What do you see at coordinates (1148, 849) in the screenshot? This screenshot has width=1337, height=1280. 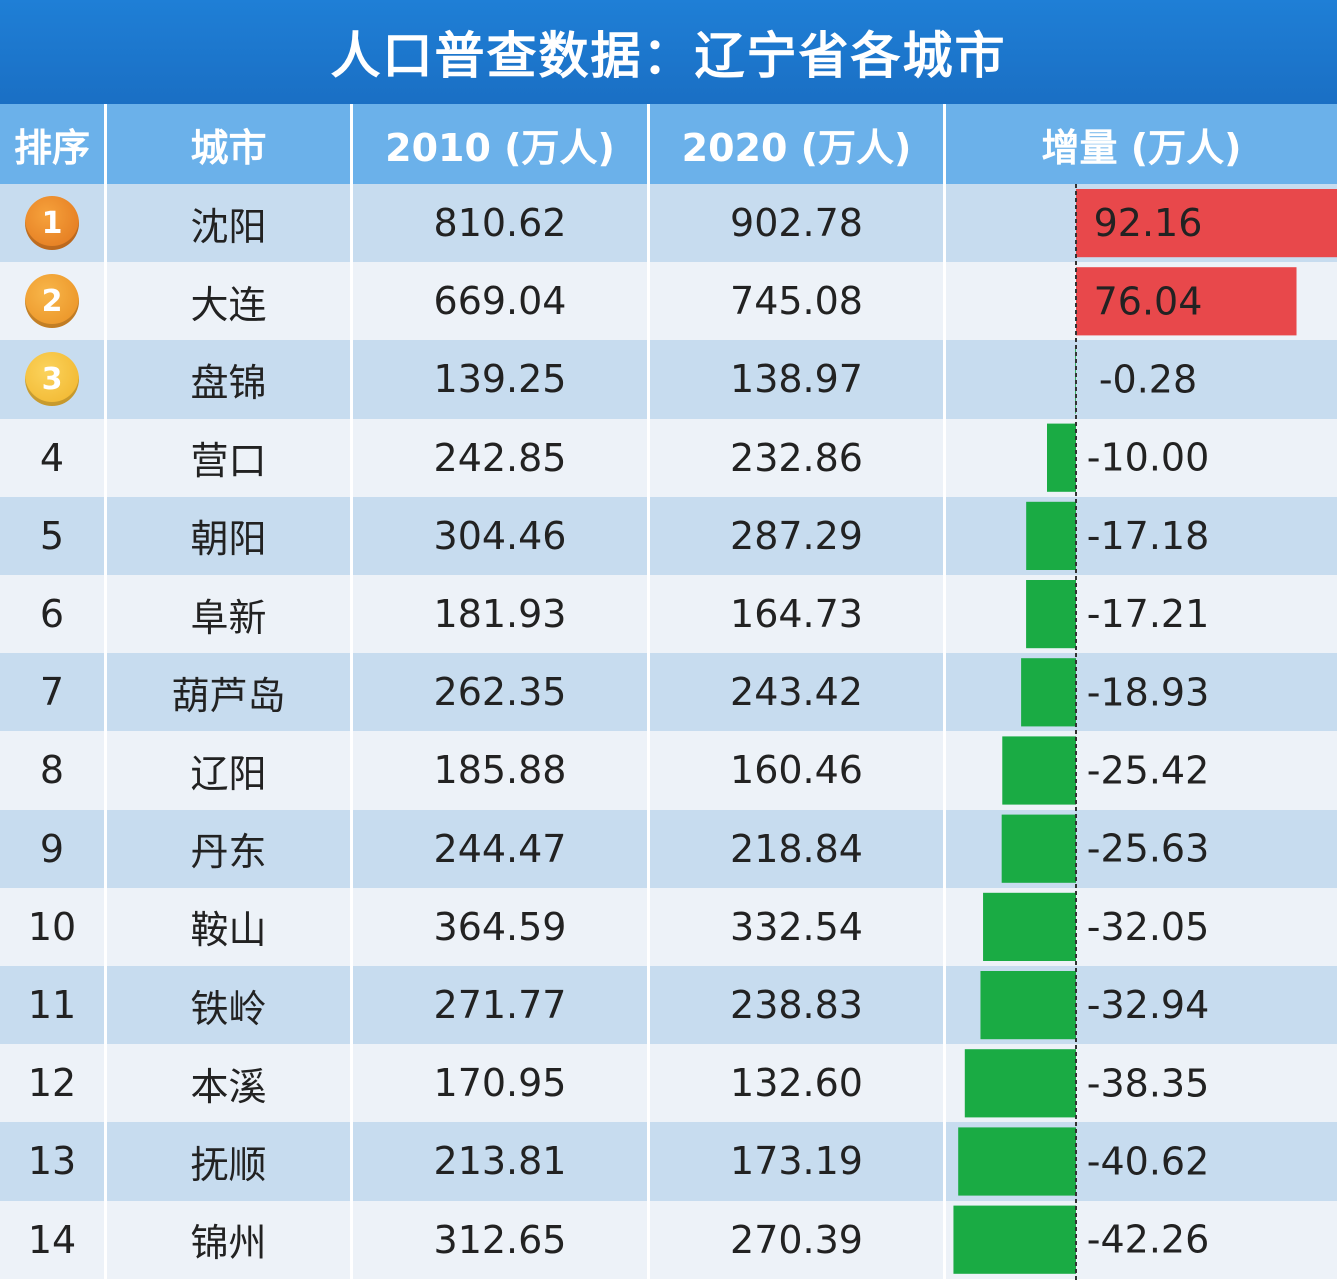 I see `change-value-label: -25.63` at bounding box center [1148, 849].